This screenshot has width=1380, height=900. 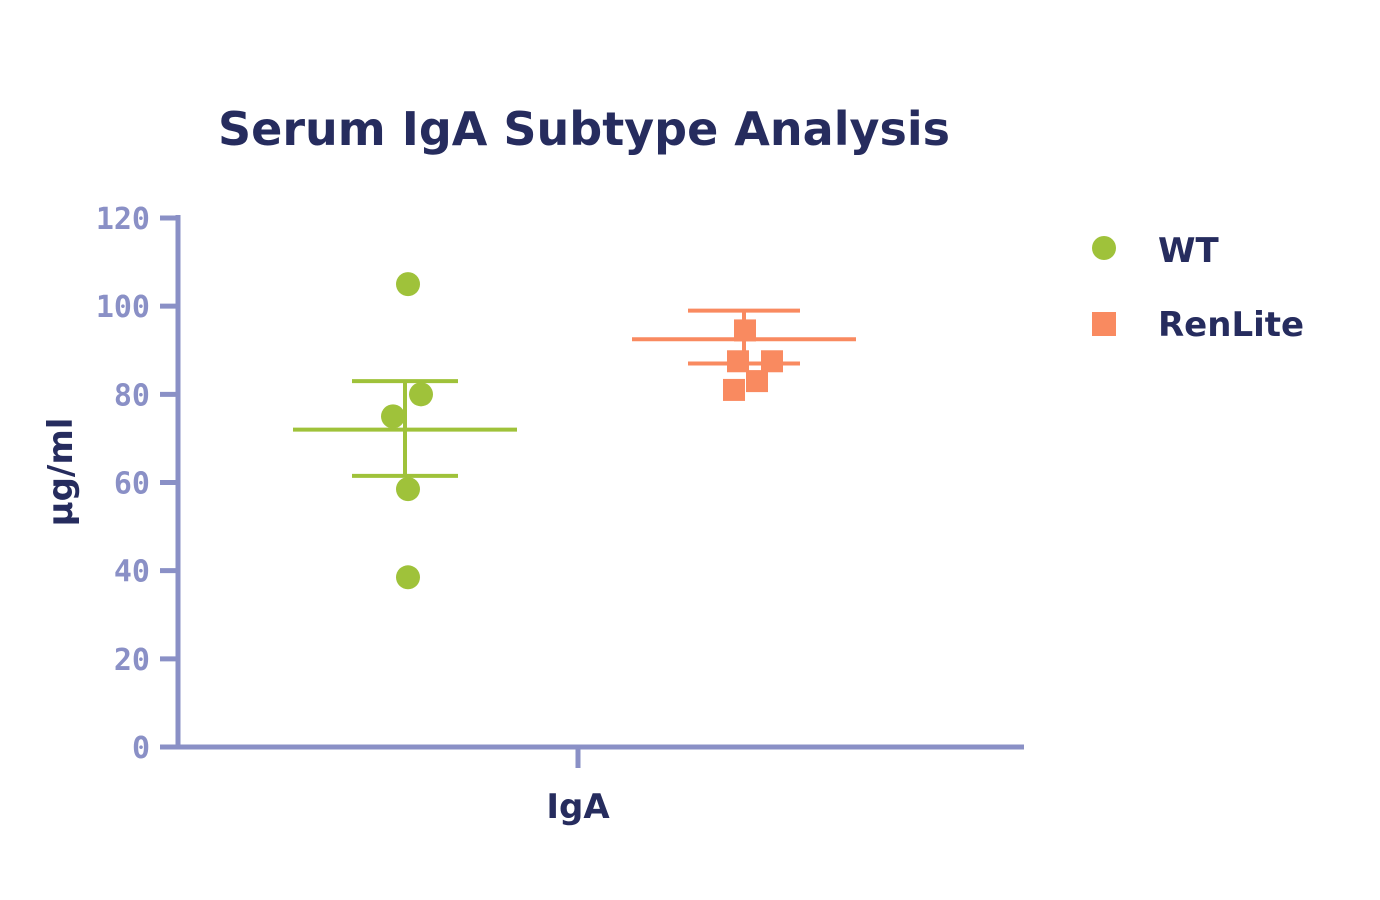 I want to click on series-renlite, so click(x=744, y=354).